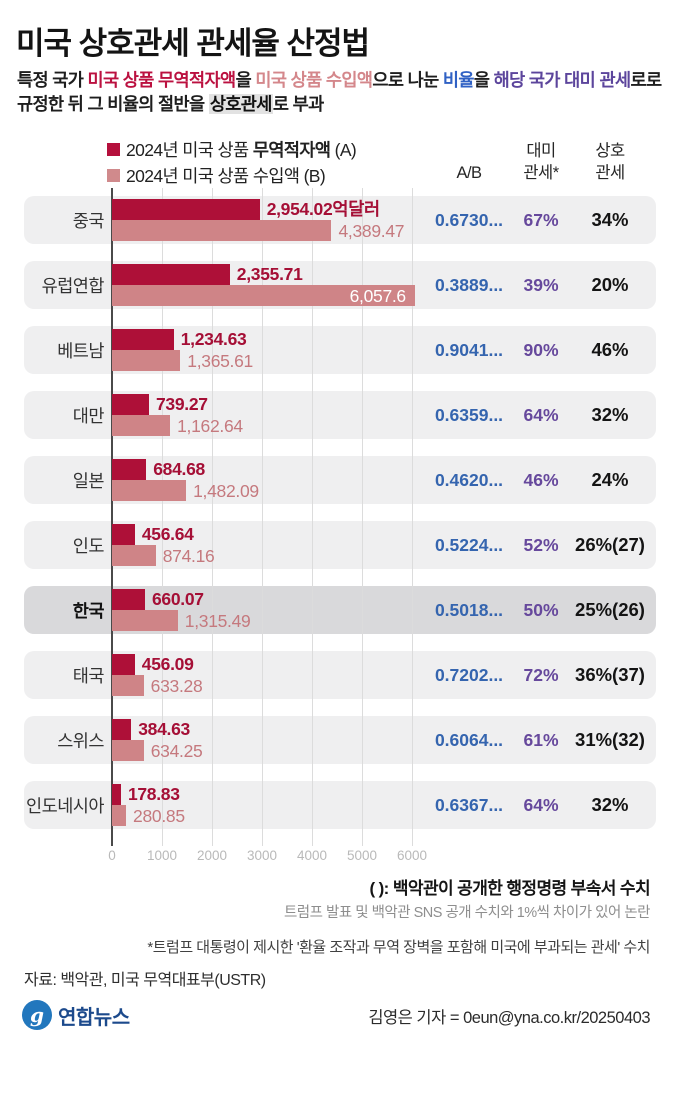 This screenshot has height=1095, width=681. I want to click on x-axis-tick-label: 5000, so click(362, 855).